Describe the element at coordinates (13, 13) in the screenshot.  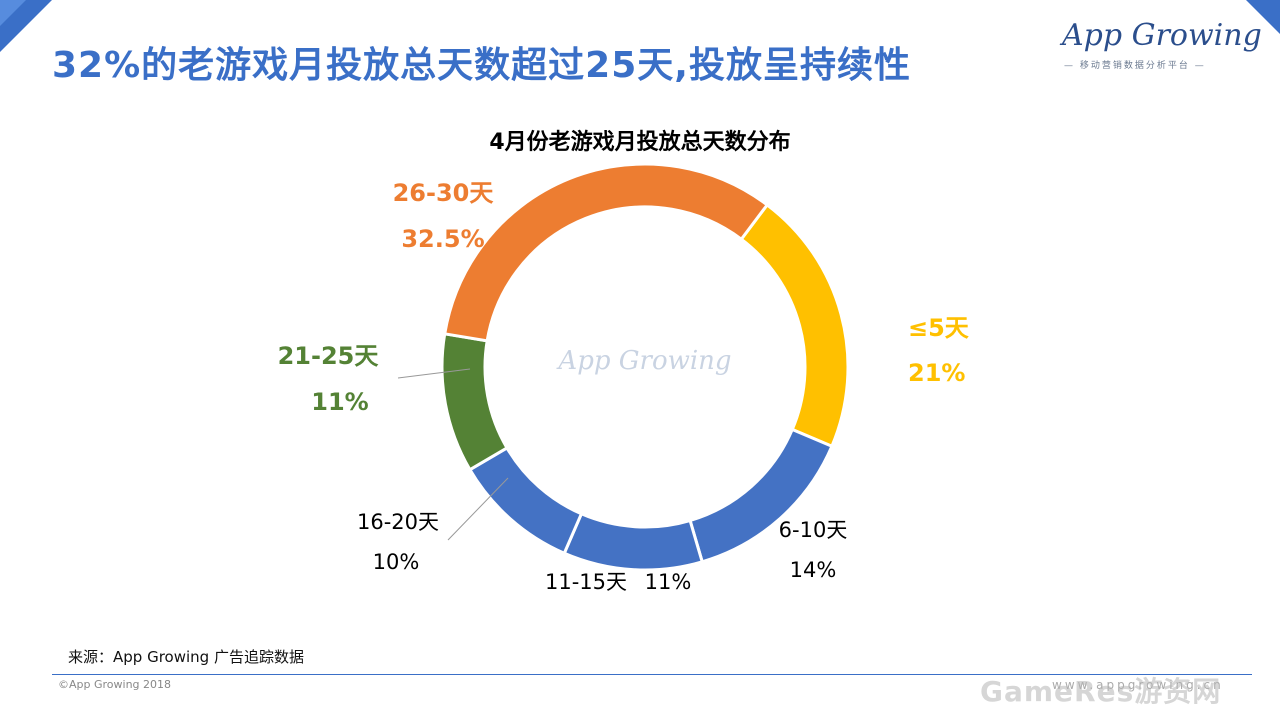
I see `corner-decoration-left-inner` at that location.